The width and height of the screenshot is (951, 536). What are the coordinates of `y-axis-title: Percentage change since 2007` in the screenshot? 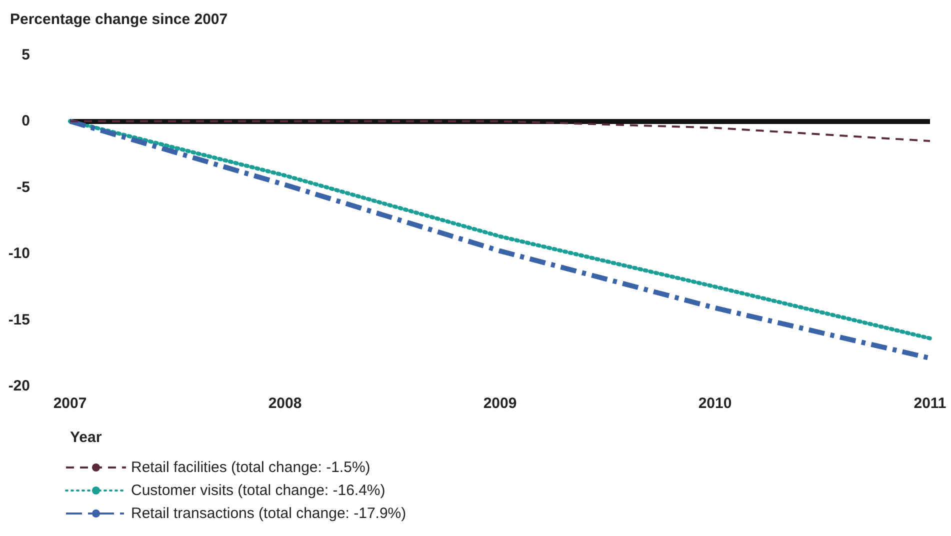 It's located at (119, 19).